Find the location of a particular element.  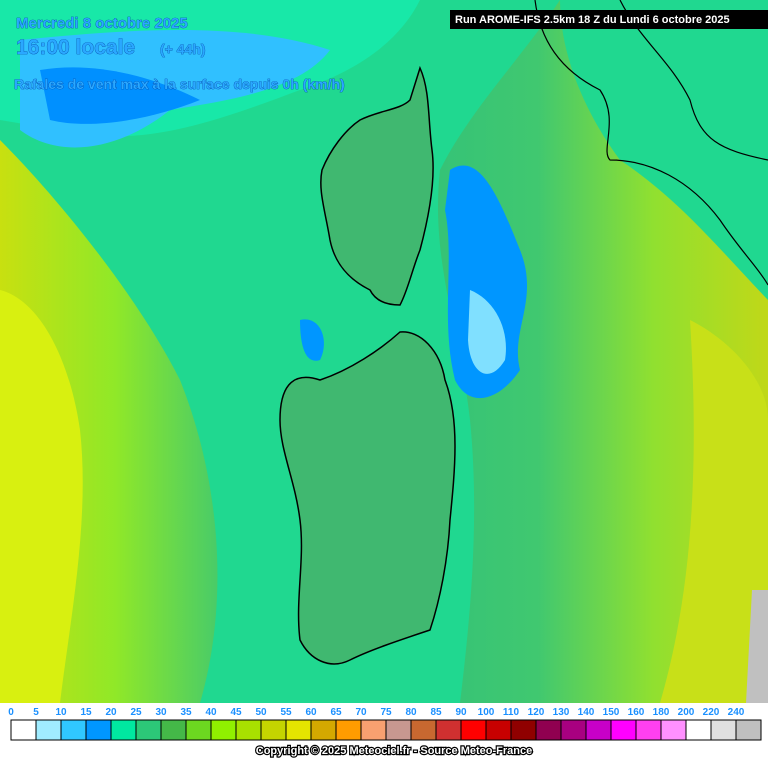

scale-label: 85 is located at coordinates (436, 712).